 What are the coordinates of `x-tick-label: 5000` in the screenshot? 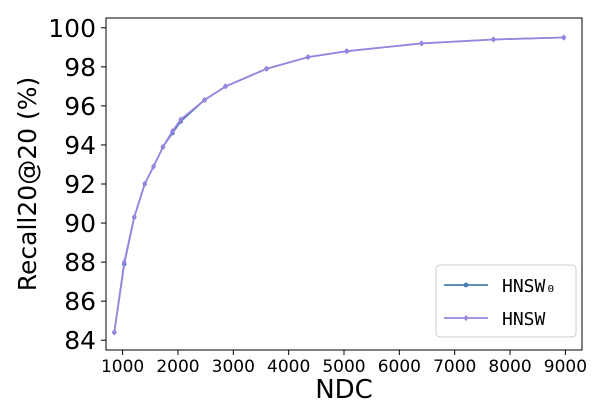 It's located at (343, 367).